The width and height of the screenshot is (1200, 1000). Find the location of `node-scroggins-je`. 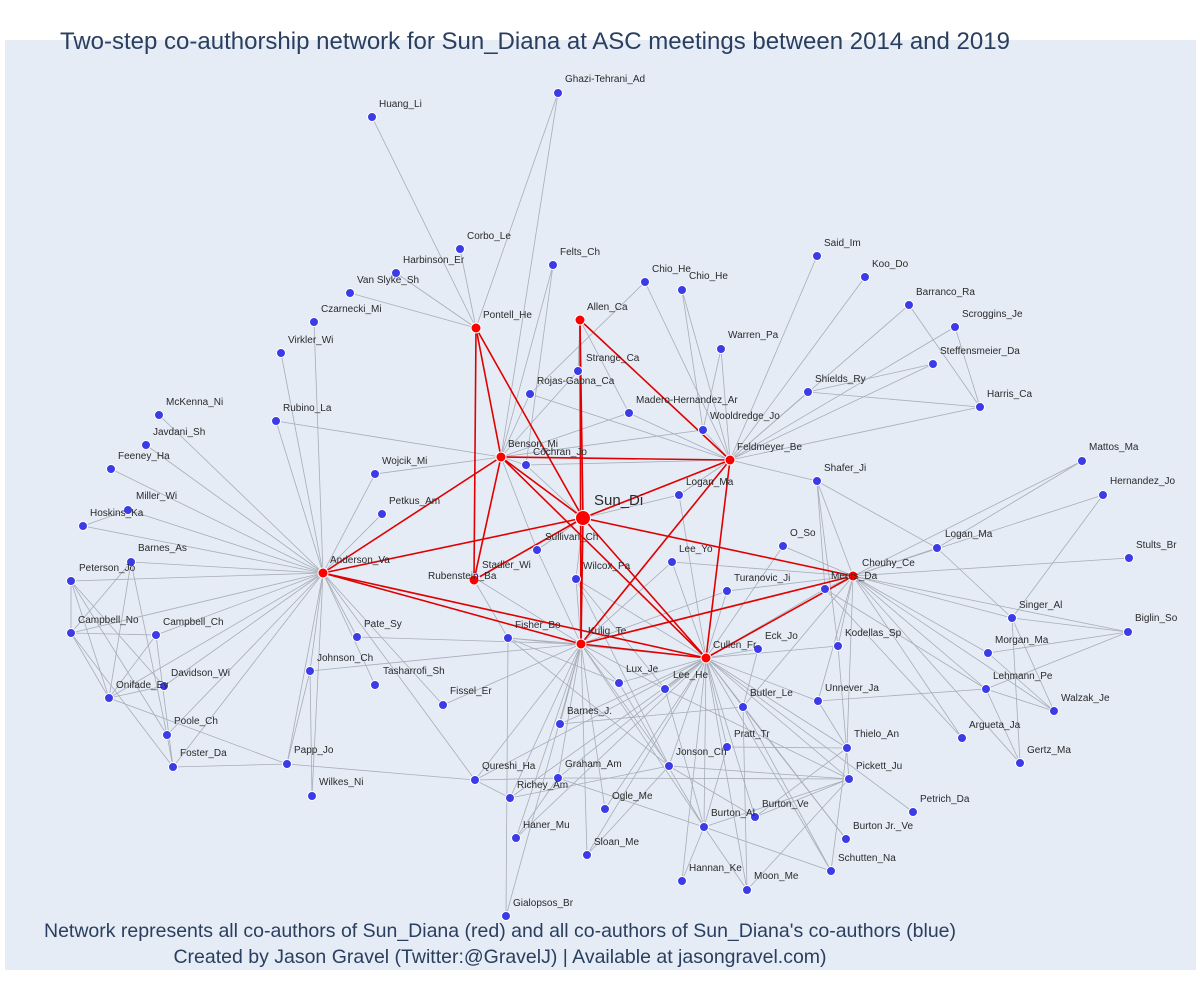

node-scroggins-je is located at coordinates (955, 327).